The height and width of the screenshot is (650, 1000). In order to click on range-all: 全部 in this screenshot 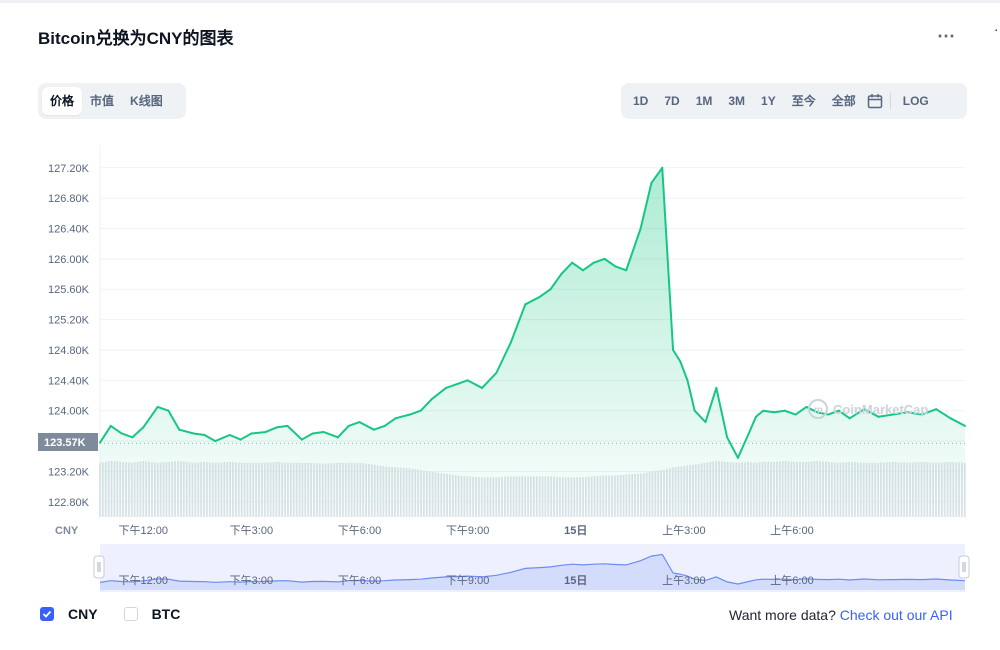, I will do `click(843, 101)`.